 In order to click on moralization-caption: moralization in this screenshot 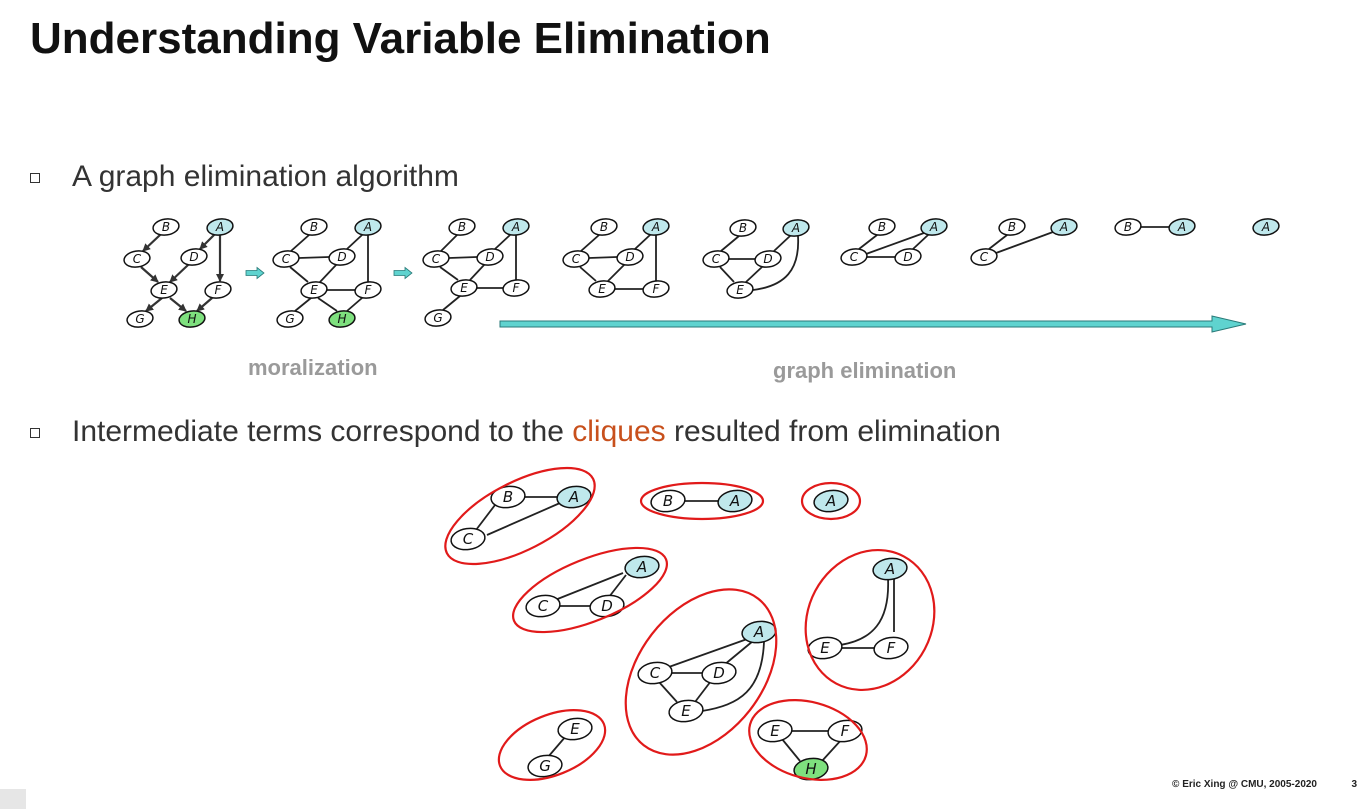, I will do `click(313, 367)`.